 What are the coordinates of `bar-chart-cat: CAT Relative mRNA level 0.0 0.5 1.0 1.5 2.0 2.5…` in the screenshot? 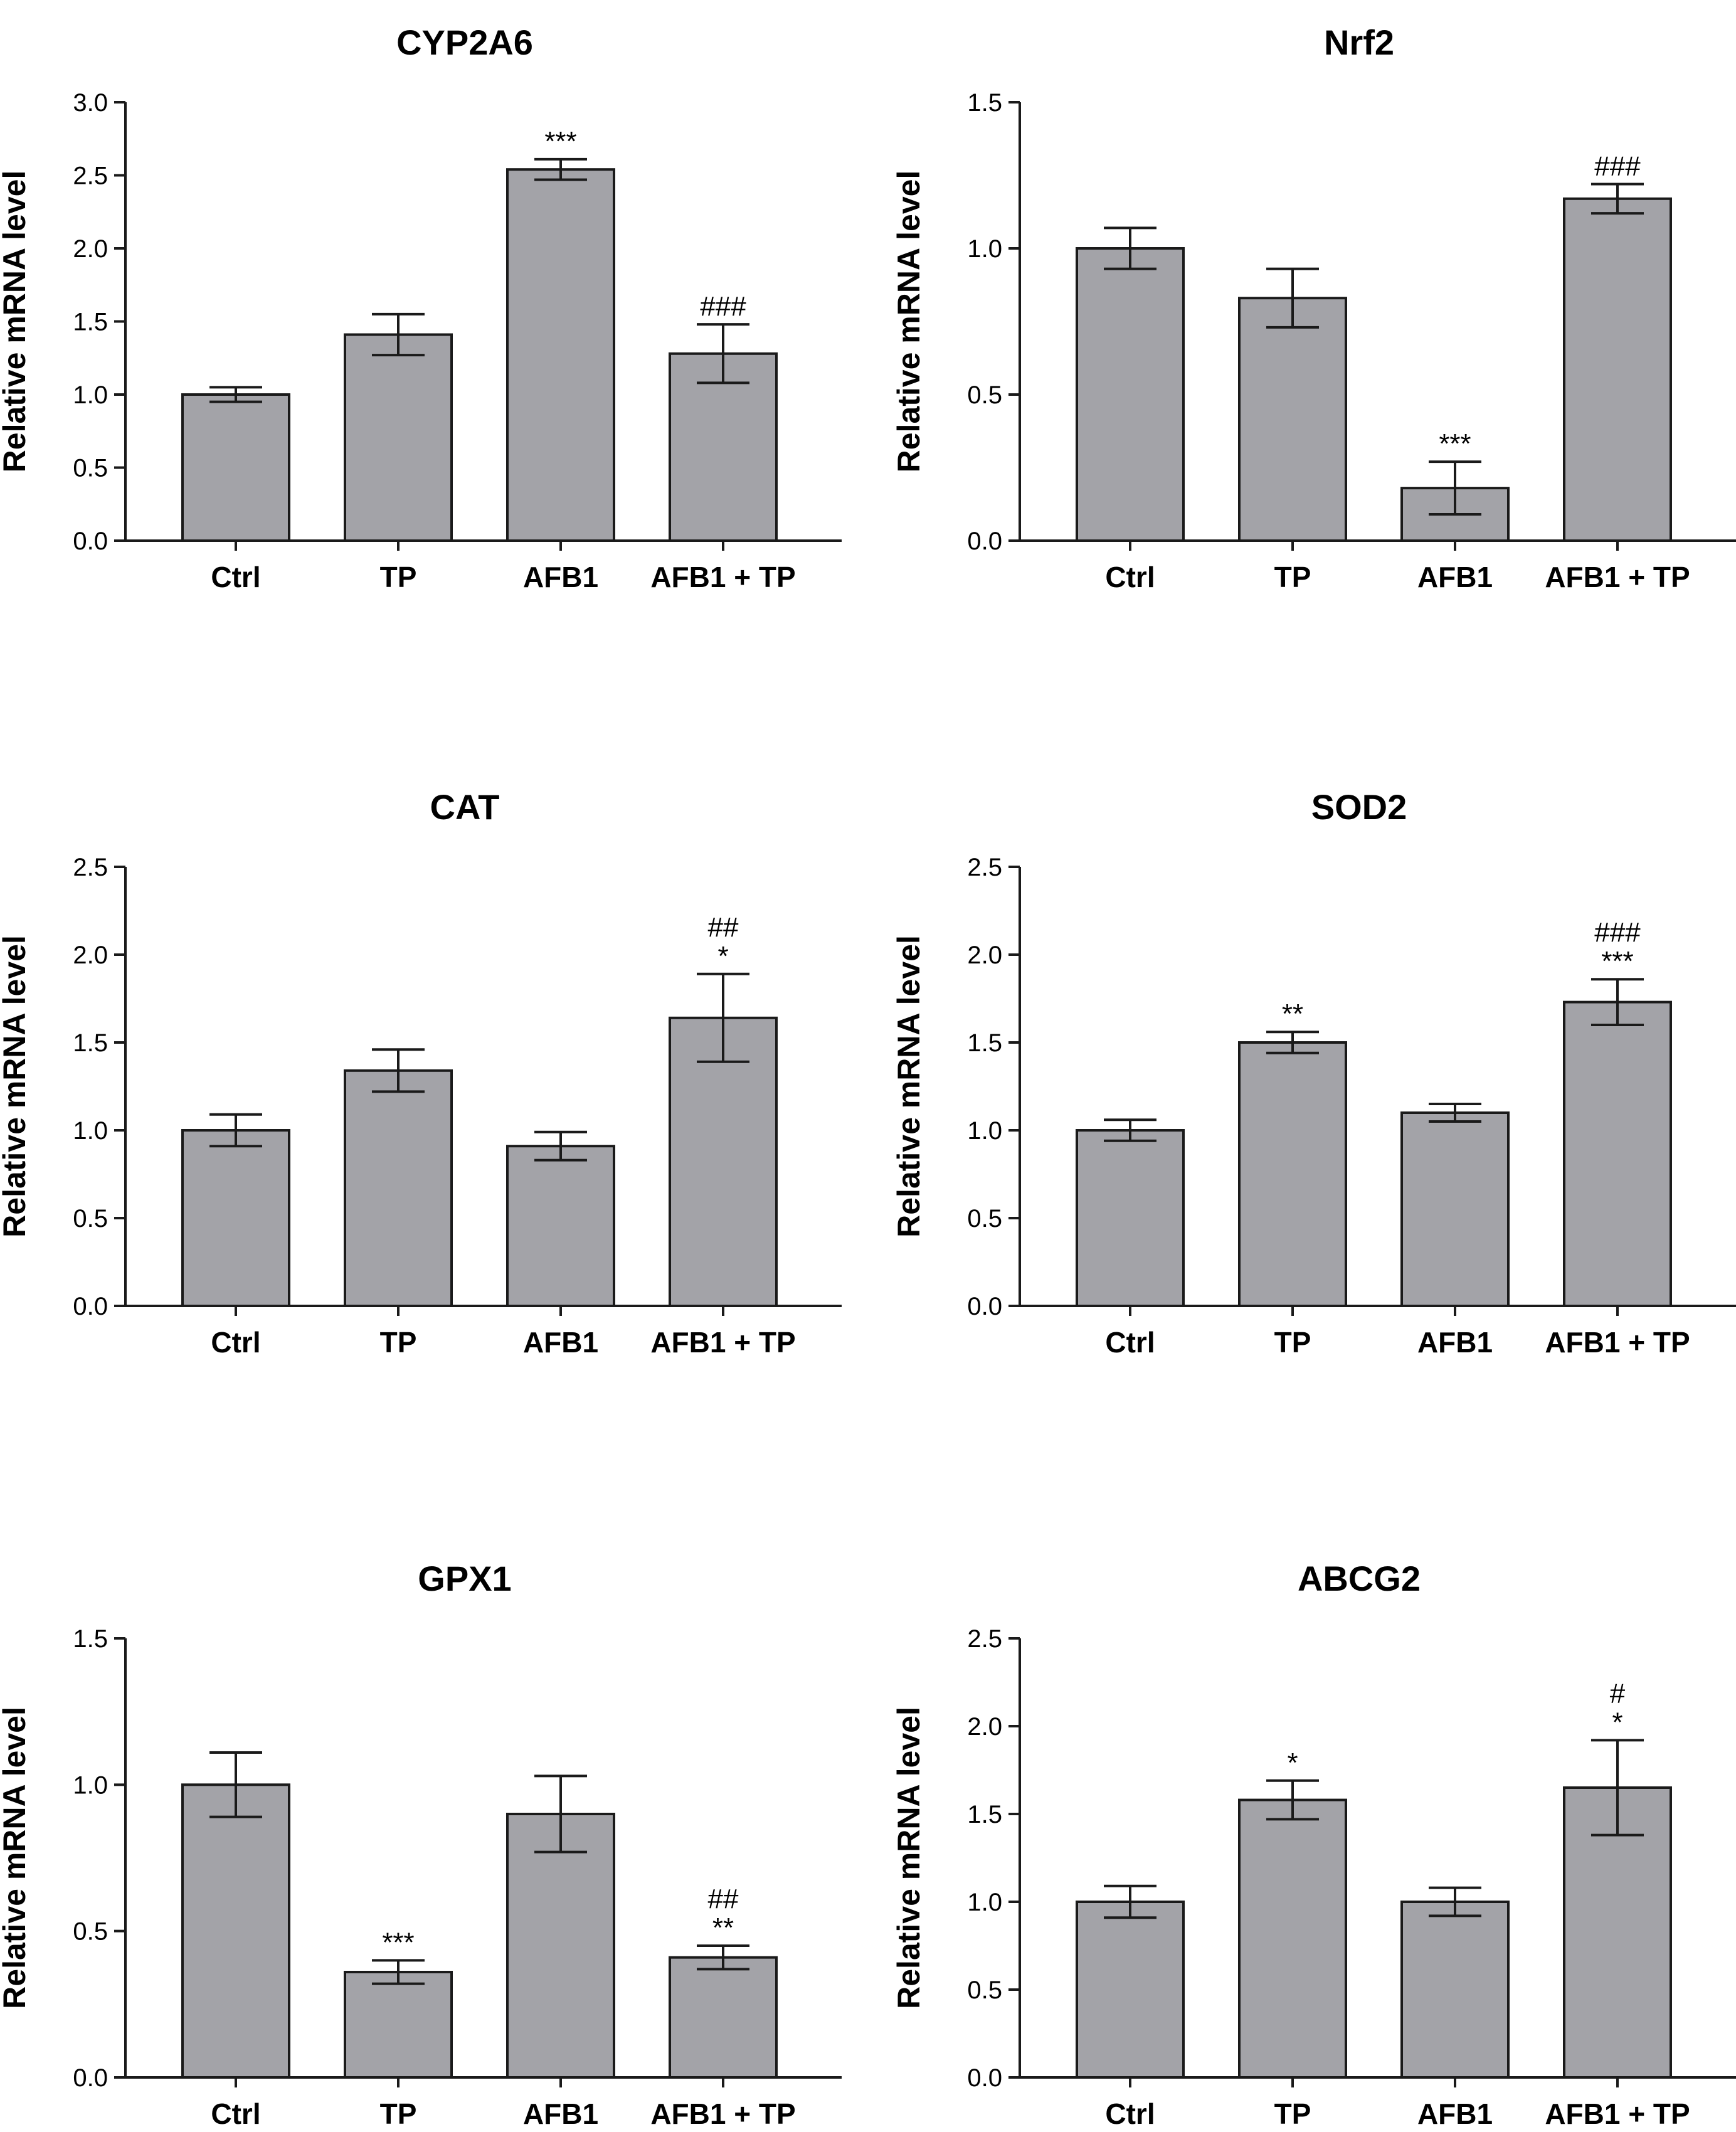 It's located at (421, 1073).